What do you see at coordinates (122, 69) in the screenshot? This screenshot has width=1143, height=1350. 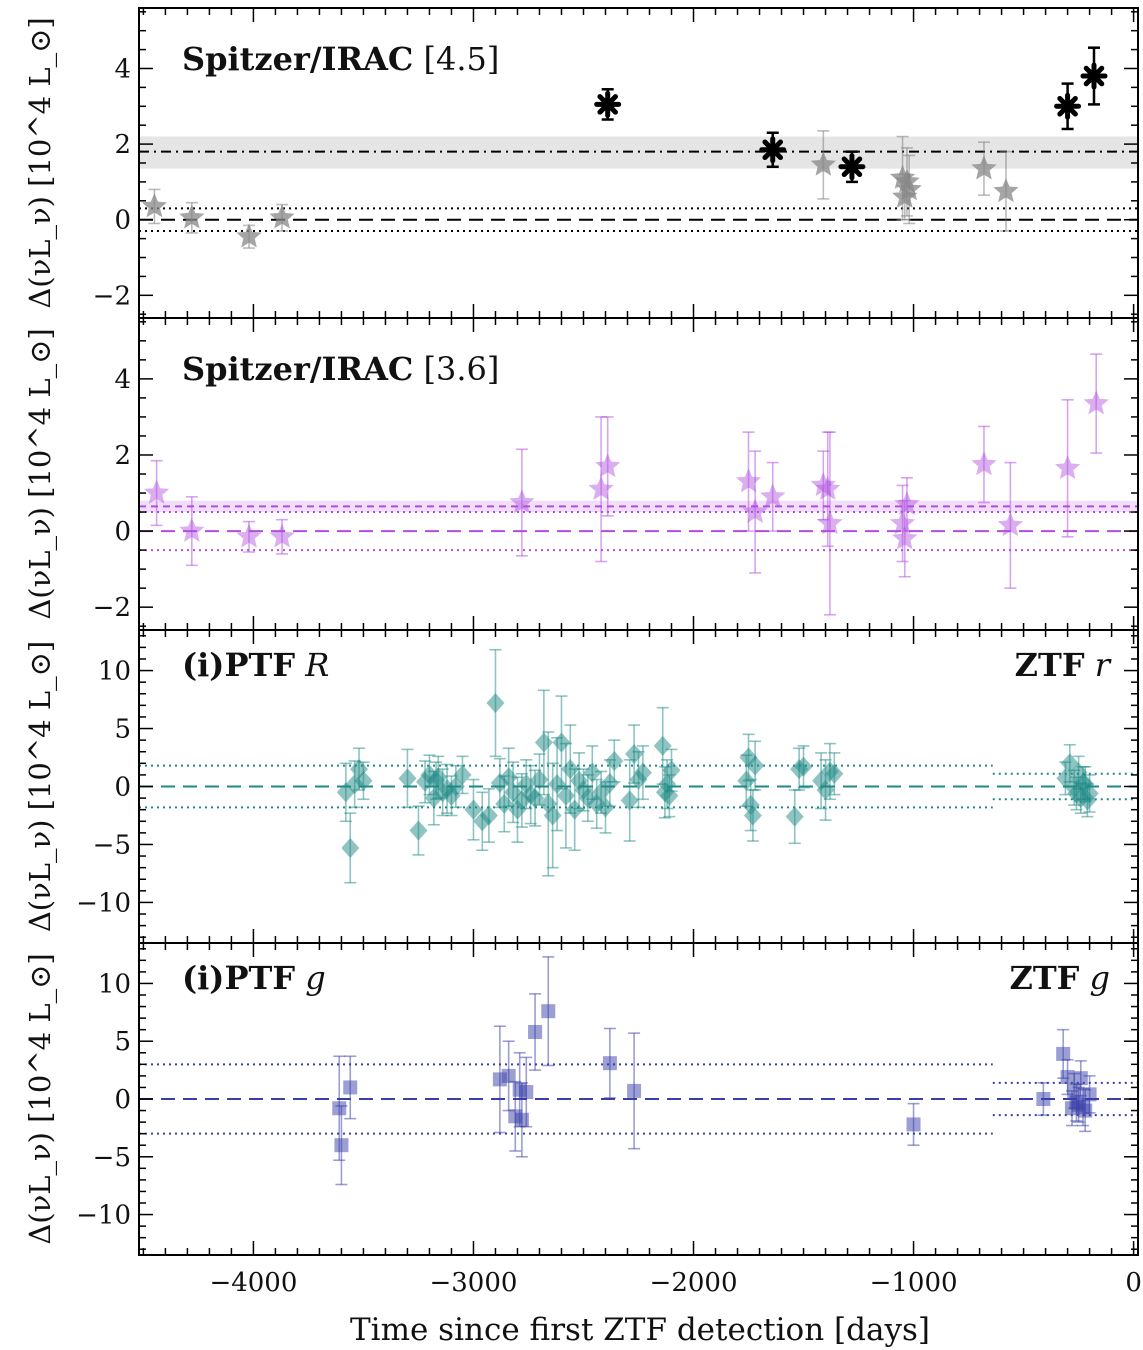 I see `y-tick-label: 4` at bounding box center [122, 69].